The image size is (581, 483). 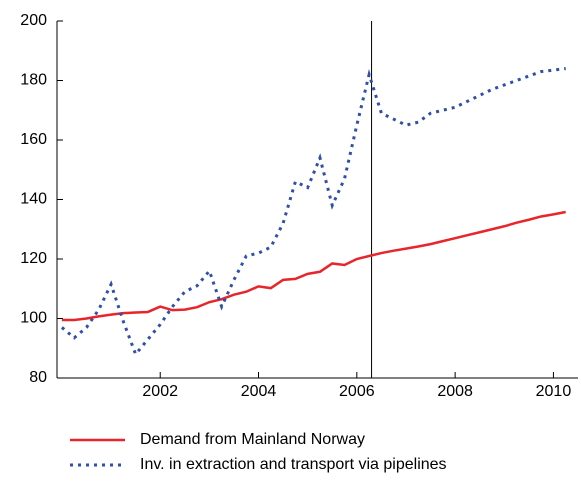 I want to click on y-tick-label: 140, so click(x=33, y=199).